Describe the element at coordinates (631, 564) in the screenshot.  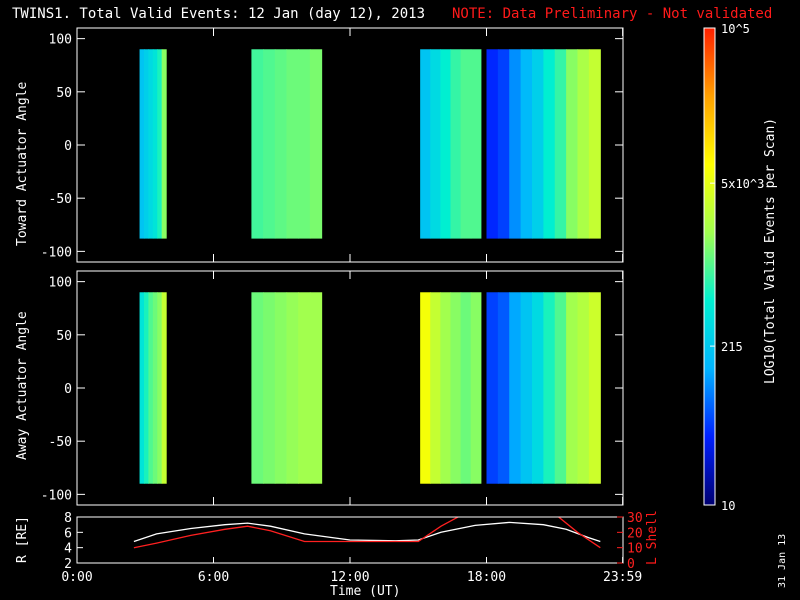
I see `y2-tick-label: 0` at that location.